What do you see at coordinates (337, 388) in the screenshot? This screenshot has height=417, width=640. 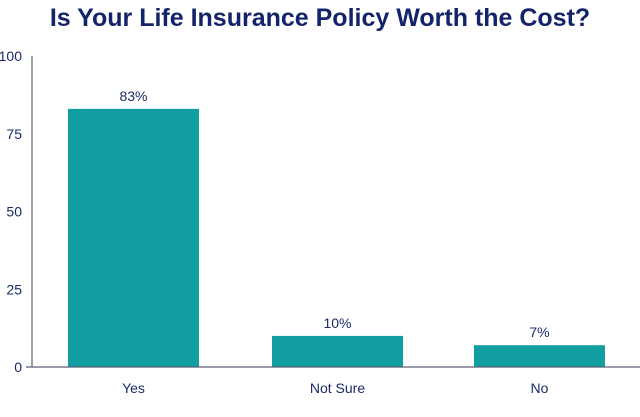 I see `x-tick-label: Not Sure` at bounding box center [337, 388].